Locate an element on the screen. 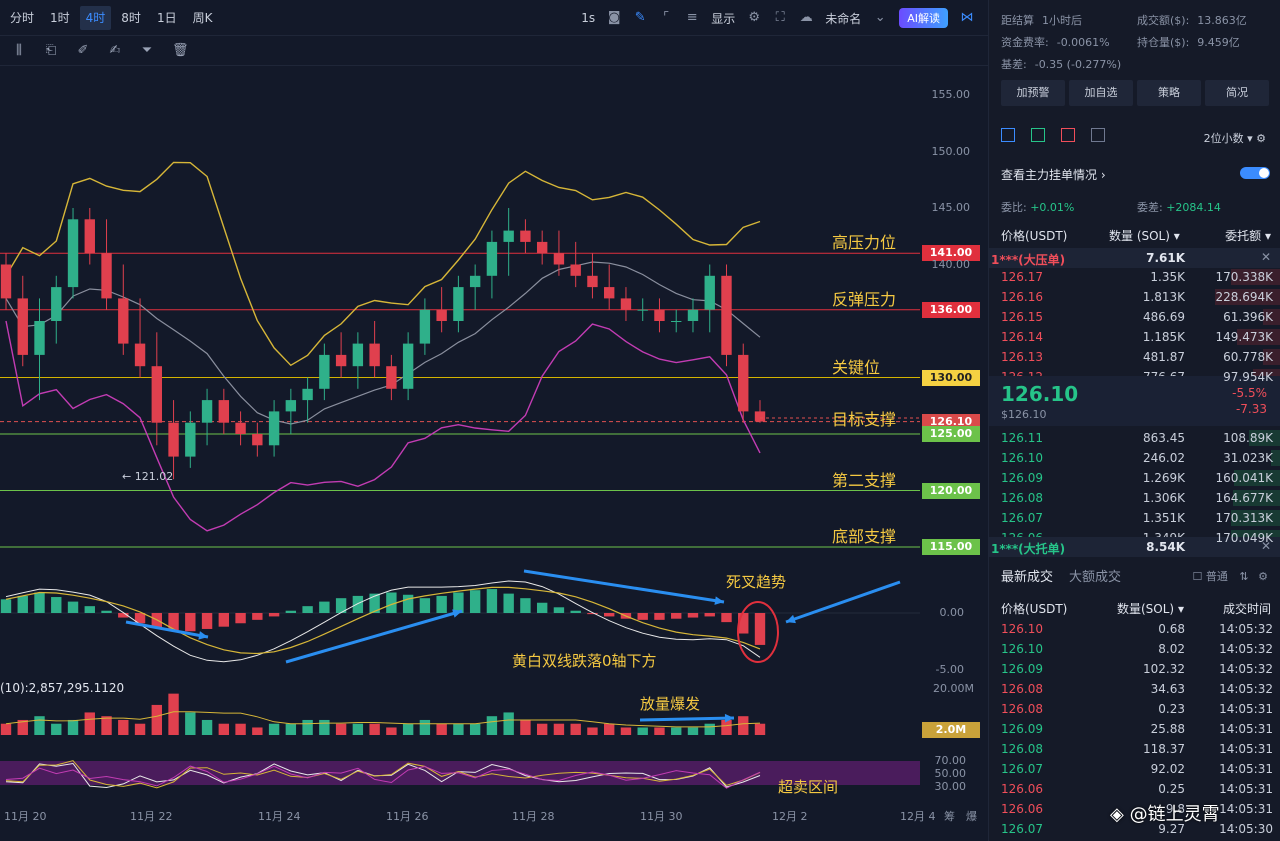 The width and height of the screenshot is (1280, 841). orderbook-row: 126.15 486.69 61.396K is located at coordinates (1134, 317).